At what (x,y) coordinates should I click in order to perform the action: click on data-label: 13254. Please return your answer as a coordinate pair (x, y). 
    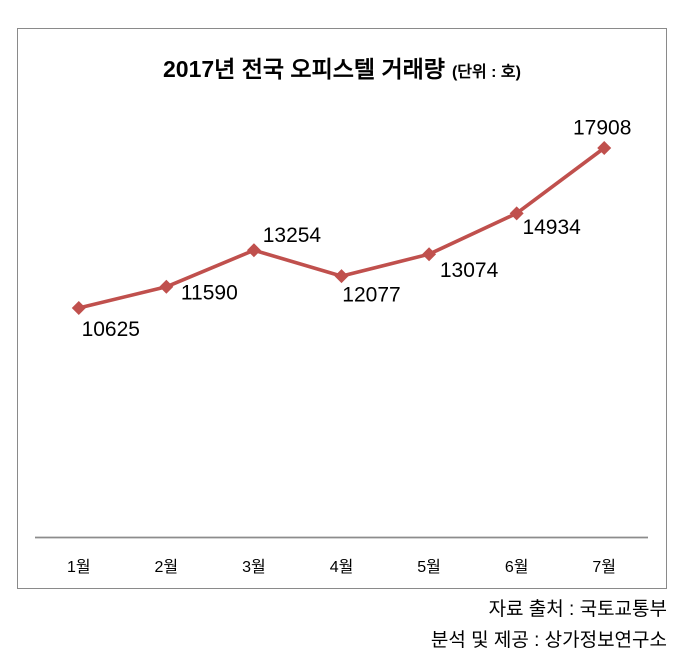
    Looking at the image, I should click on (292, 235).